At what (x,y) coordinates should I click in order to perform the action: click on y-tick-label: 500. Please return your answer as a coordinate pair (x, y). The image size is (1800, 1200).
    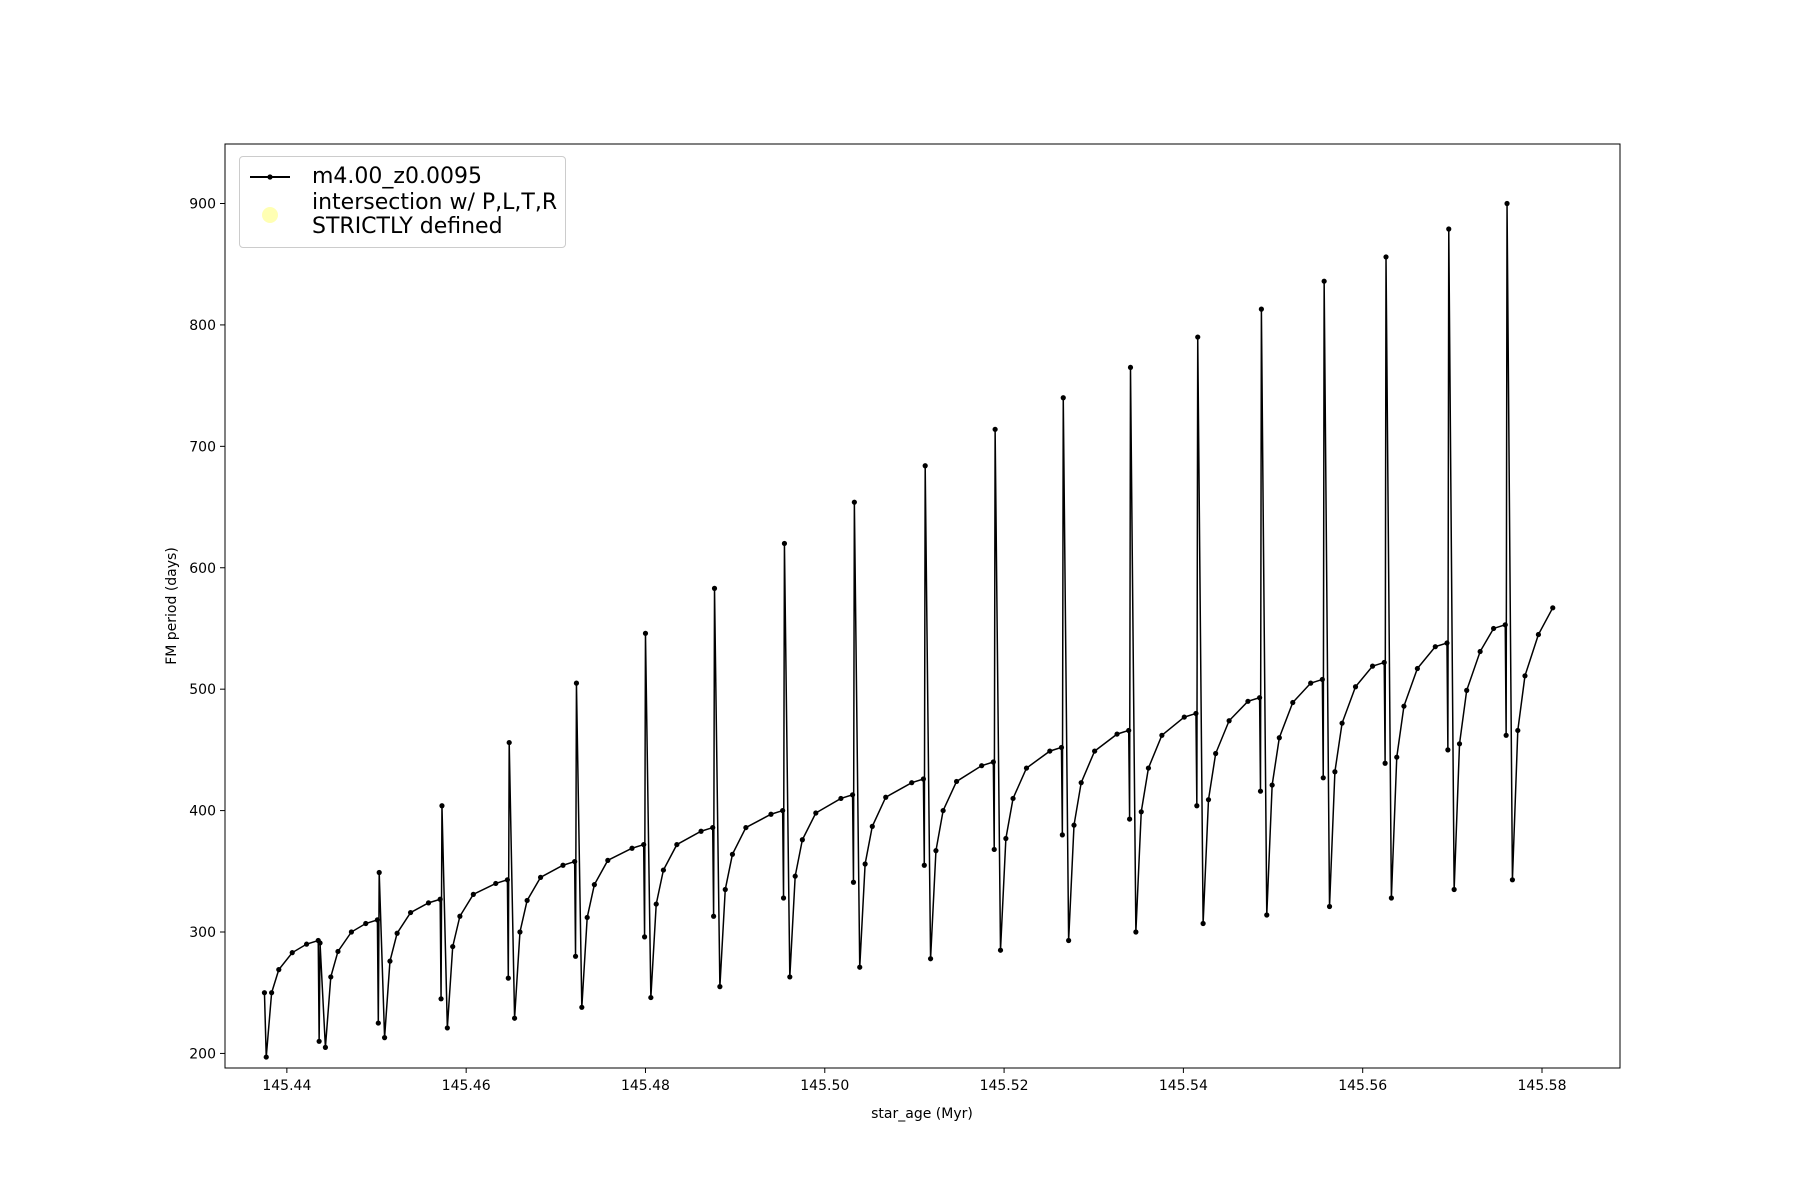
    Looking at the image, I should click on (202, 690).